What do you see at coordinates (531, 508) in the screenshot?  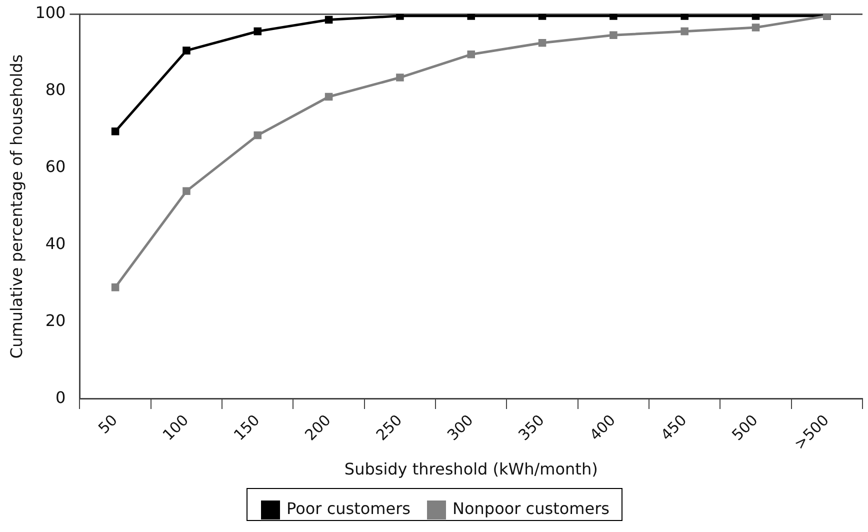 I see `legend-label: Nonpoor customers` at bounding box center [531, 508].